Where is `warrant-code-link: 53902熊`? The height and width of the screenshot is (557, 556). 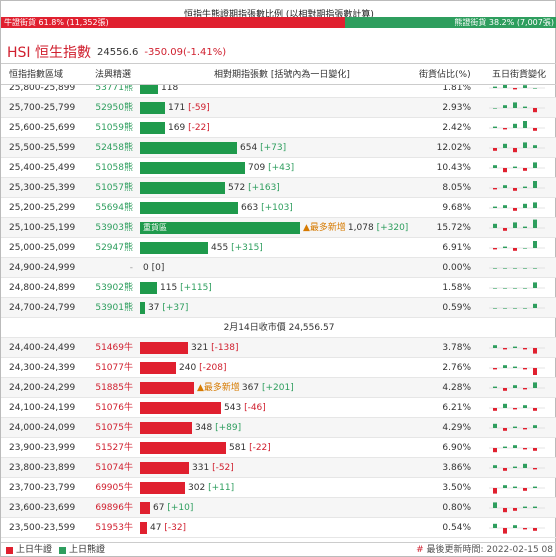 warrant-code-link: 53902熊 is located at coordinates (114, 288).